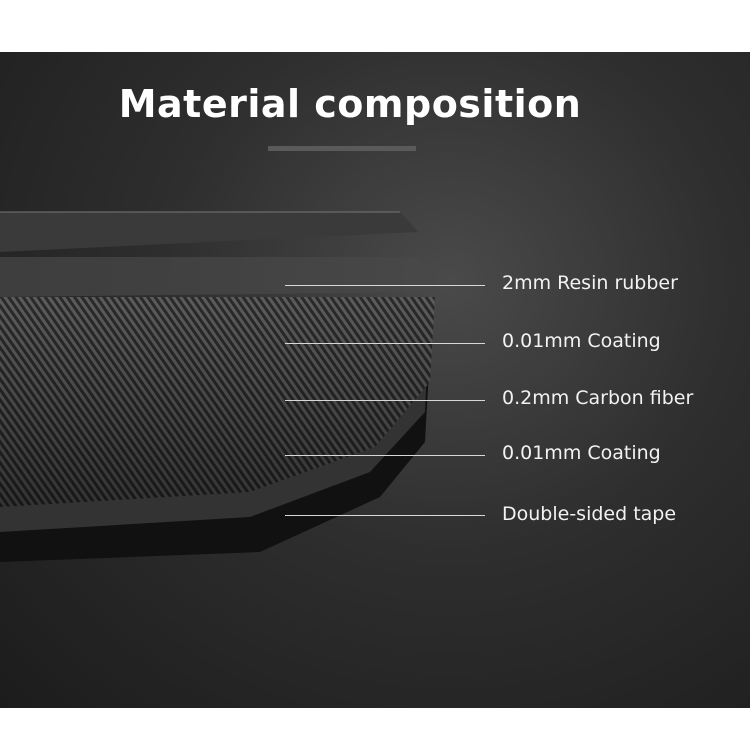 The width and height of the screenshot is (750, 750). Describe the element at coordinates (217, 277) in the screenshot. I see `layer-coating-top` at that location.